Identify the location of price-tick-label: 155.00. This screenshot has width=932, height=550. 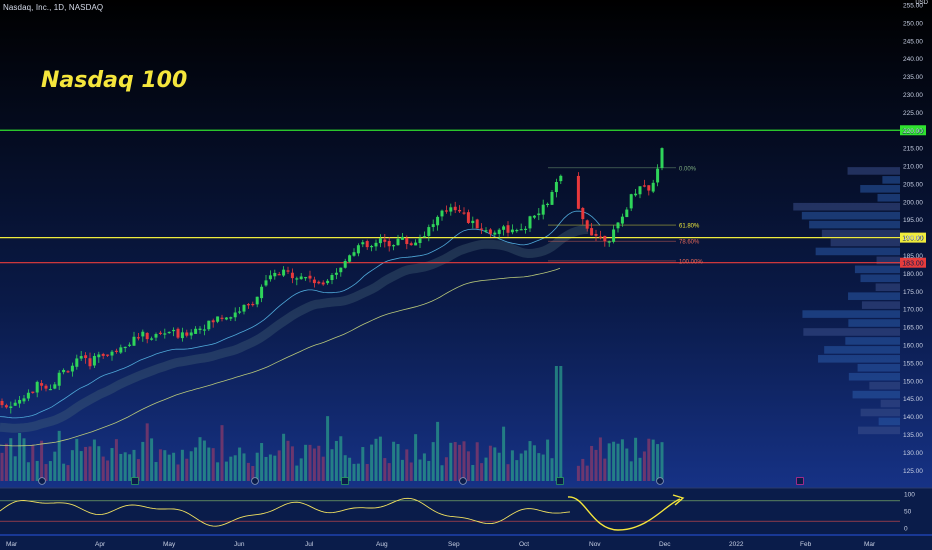
(913, 363).